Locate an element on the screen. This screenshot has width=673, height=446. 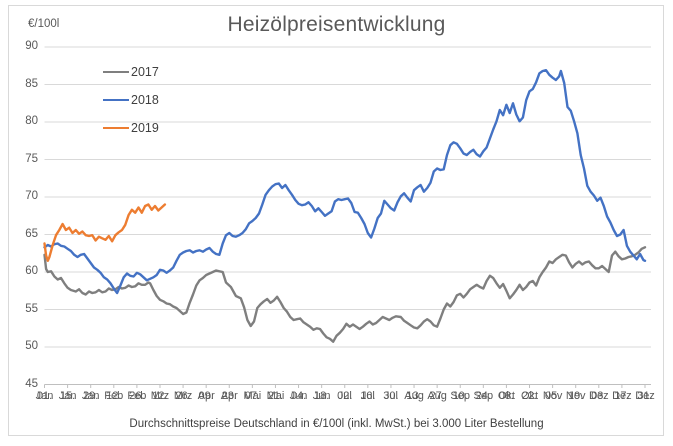
x-axis-label-day: 16. is located at coordinates (368, 396).